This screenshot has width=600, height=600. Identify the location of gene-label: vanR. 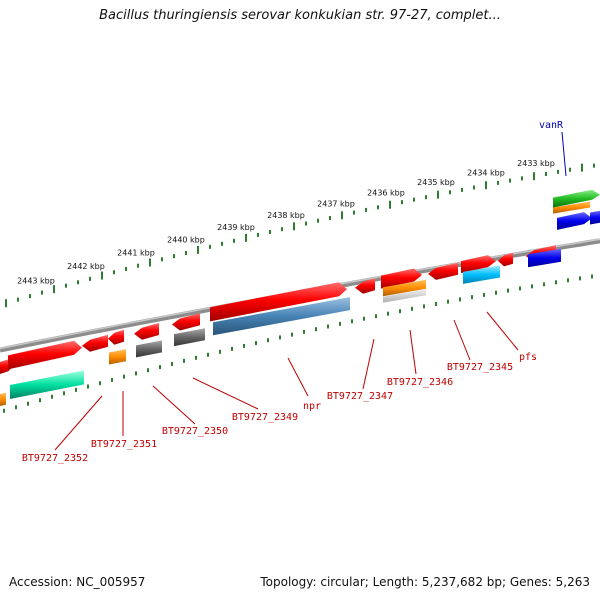
(551, 125).